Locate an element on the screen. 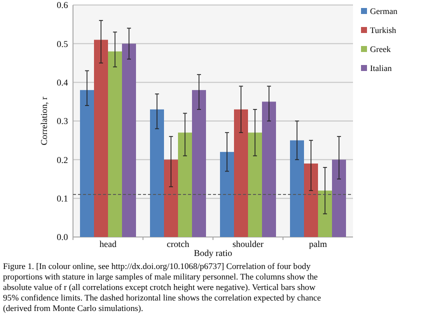 The image size is (439, 322). y-tick-label: 0.4 is located at coordinates (62, 82).